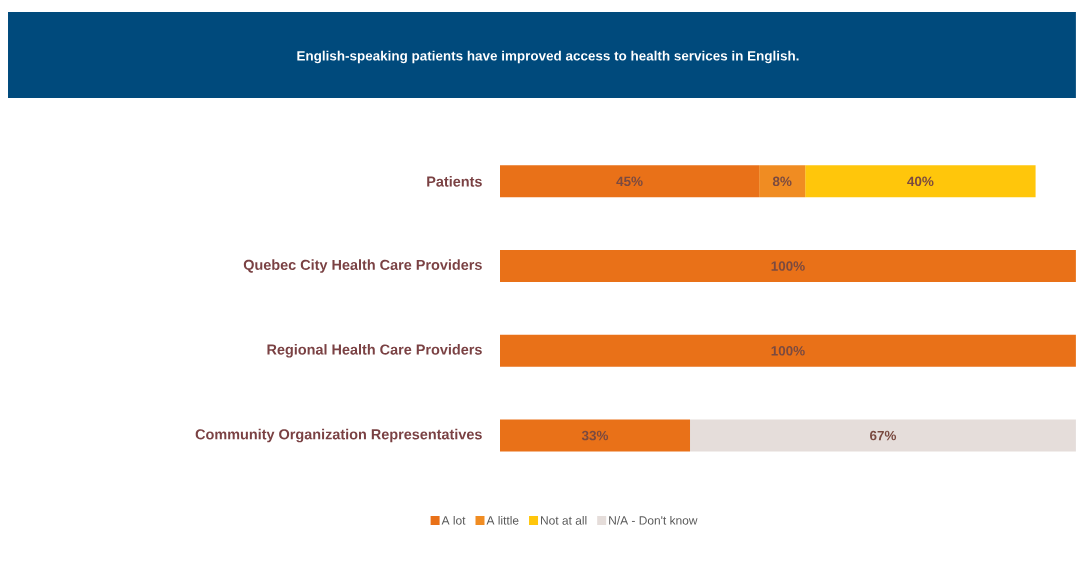 This screenshot has height=563, width=1076. I want to click on y-tick-label: Patients, so click(454, 181).